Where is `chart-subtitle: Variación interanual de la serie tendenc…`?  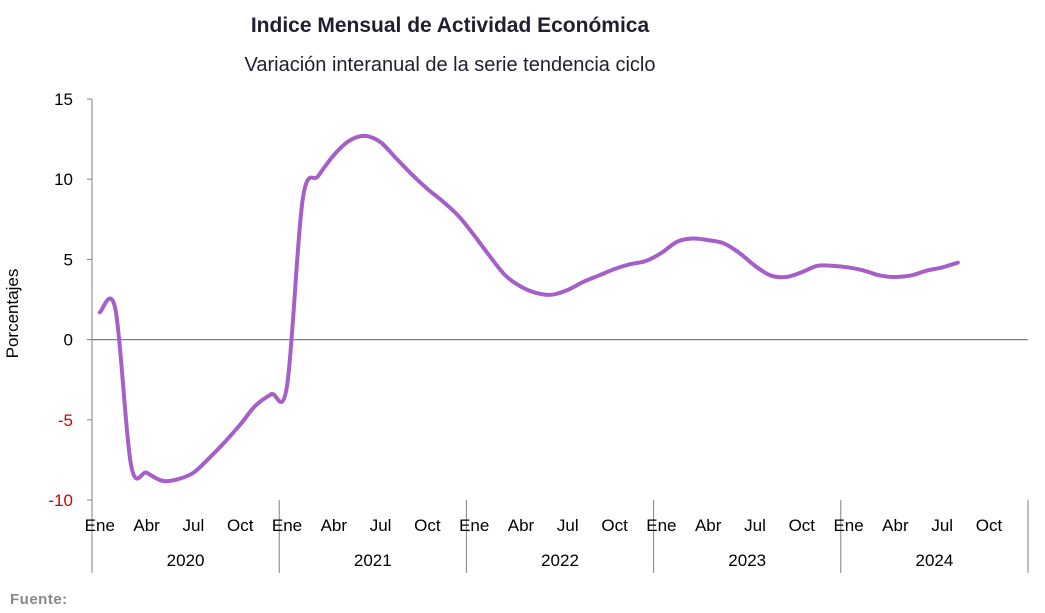 chart-subtitle: Variación interanual de la serie tendenc… is located at coordinates (450, 65).